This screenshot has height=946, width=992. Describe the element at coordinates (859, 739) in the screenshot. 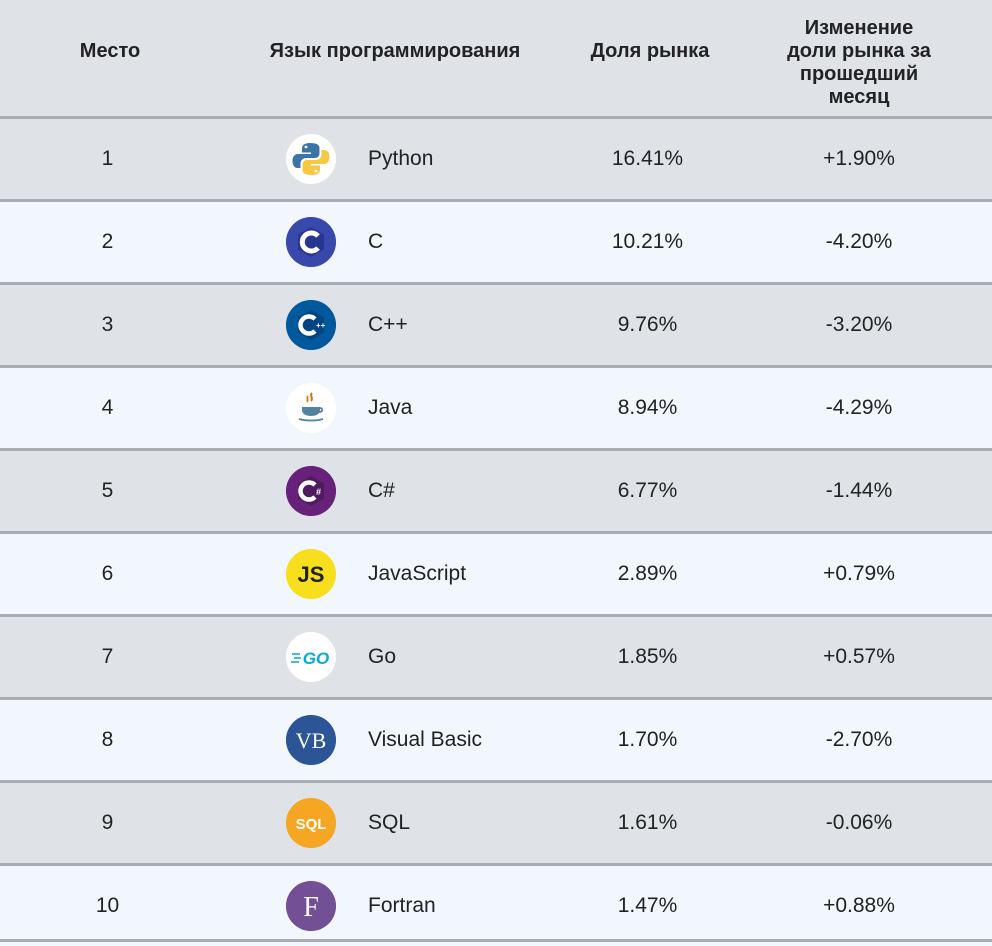

I see `share-change-cell: -2.70%` at that location.